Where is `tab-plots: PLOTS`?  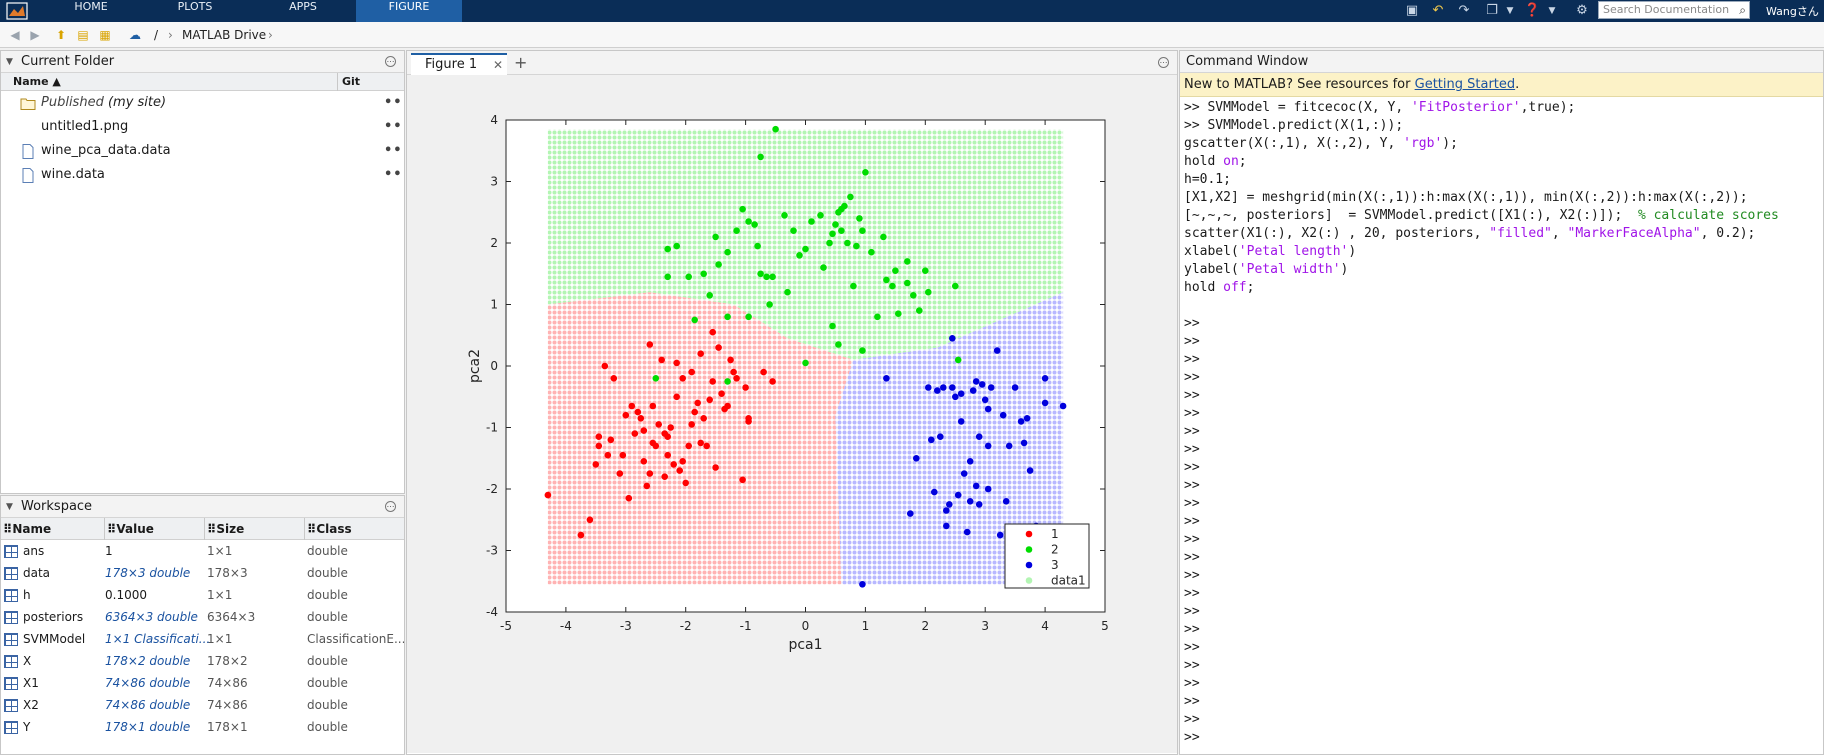 tab-plots: PLOTS is located at coordinates (195, 6).